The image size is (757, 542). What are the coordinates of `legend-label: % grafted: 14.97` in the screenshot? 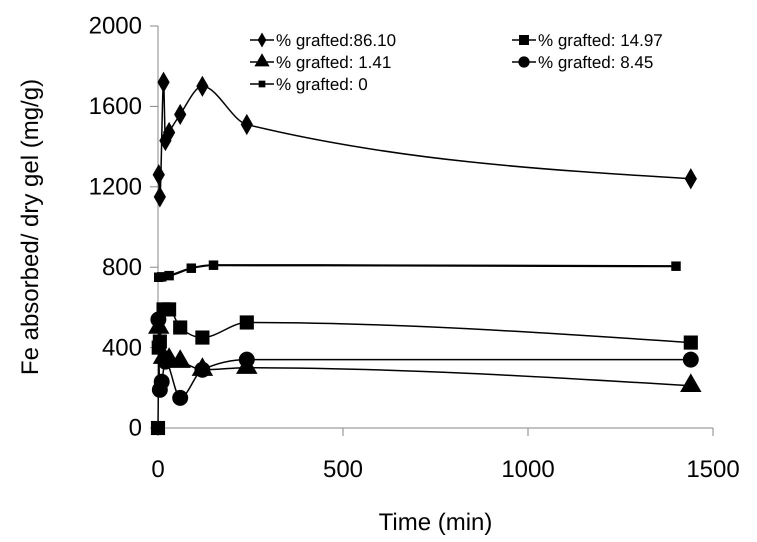 It's located at (600, 40).